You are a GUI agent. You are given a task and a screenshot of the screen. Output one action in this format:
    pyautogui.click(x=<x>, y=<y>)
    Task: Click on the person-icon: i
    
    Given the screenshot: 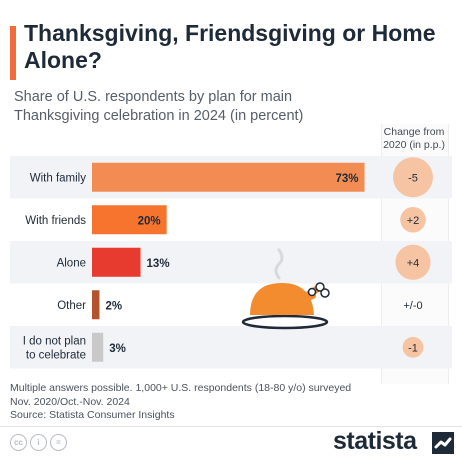 What is the action you would take?
    pyautogui.click(x=38, y=442)
    